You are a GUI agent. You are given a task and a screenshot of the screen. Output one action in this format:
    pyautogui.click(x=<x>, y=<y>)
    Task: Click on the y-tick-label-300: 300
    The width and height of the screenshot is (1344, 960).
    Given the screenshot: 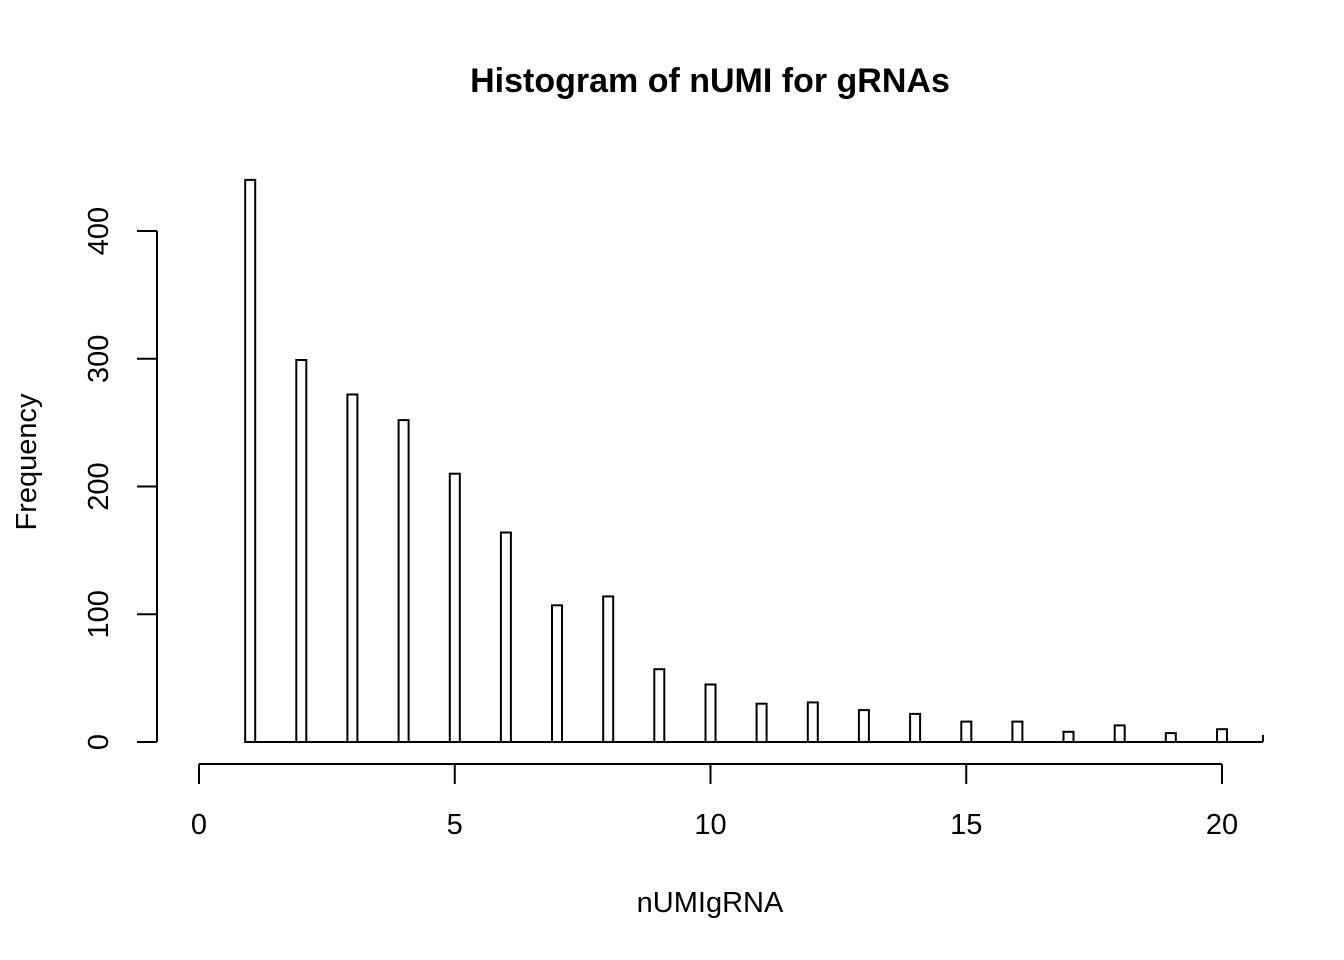 What is the action you would take?
    pyautogui.click(x=99, y=359)
    